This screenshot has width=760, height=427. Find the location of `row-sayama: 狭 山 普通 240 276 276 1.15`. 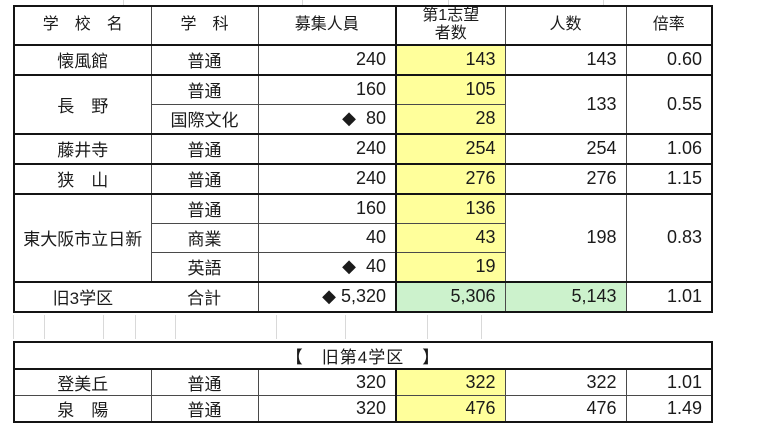

row-sayama: 狭 山 普通 240 276 276 1.15 is located at coordinates (363, 178).